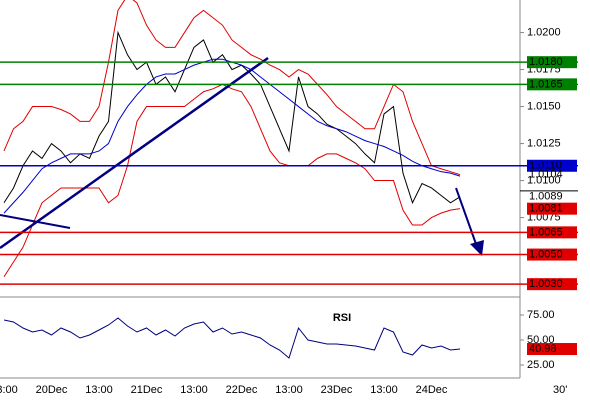 The image size is (590, 400). What do you see at coordinates (232, 338) in the screenshot?
I see `series-line` at bounding box center [232, 338].